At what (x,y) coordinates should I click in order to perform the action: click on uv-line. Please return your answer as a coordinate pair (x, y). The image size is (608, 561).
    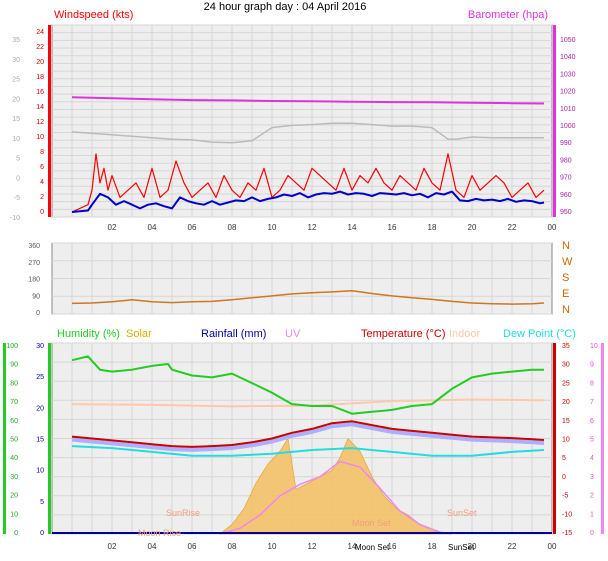
    Looking at the image, I should click on (336, 497).